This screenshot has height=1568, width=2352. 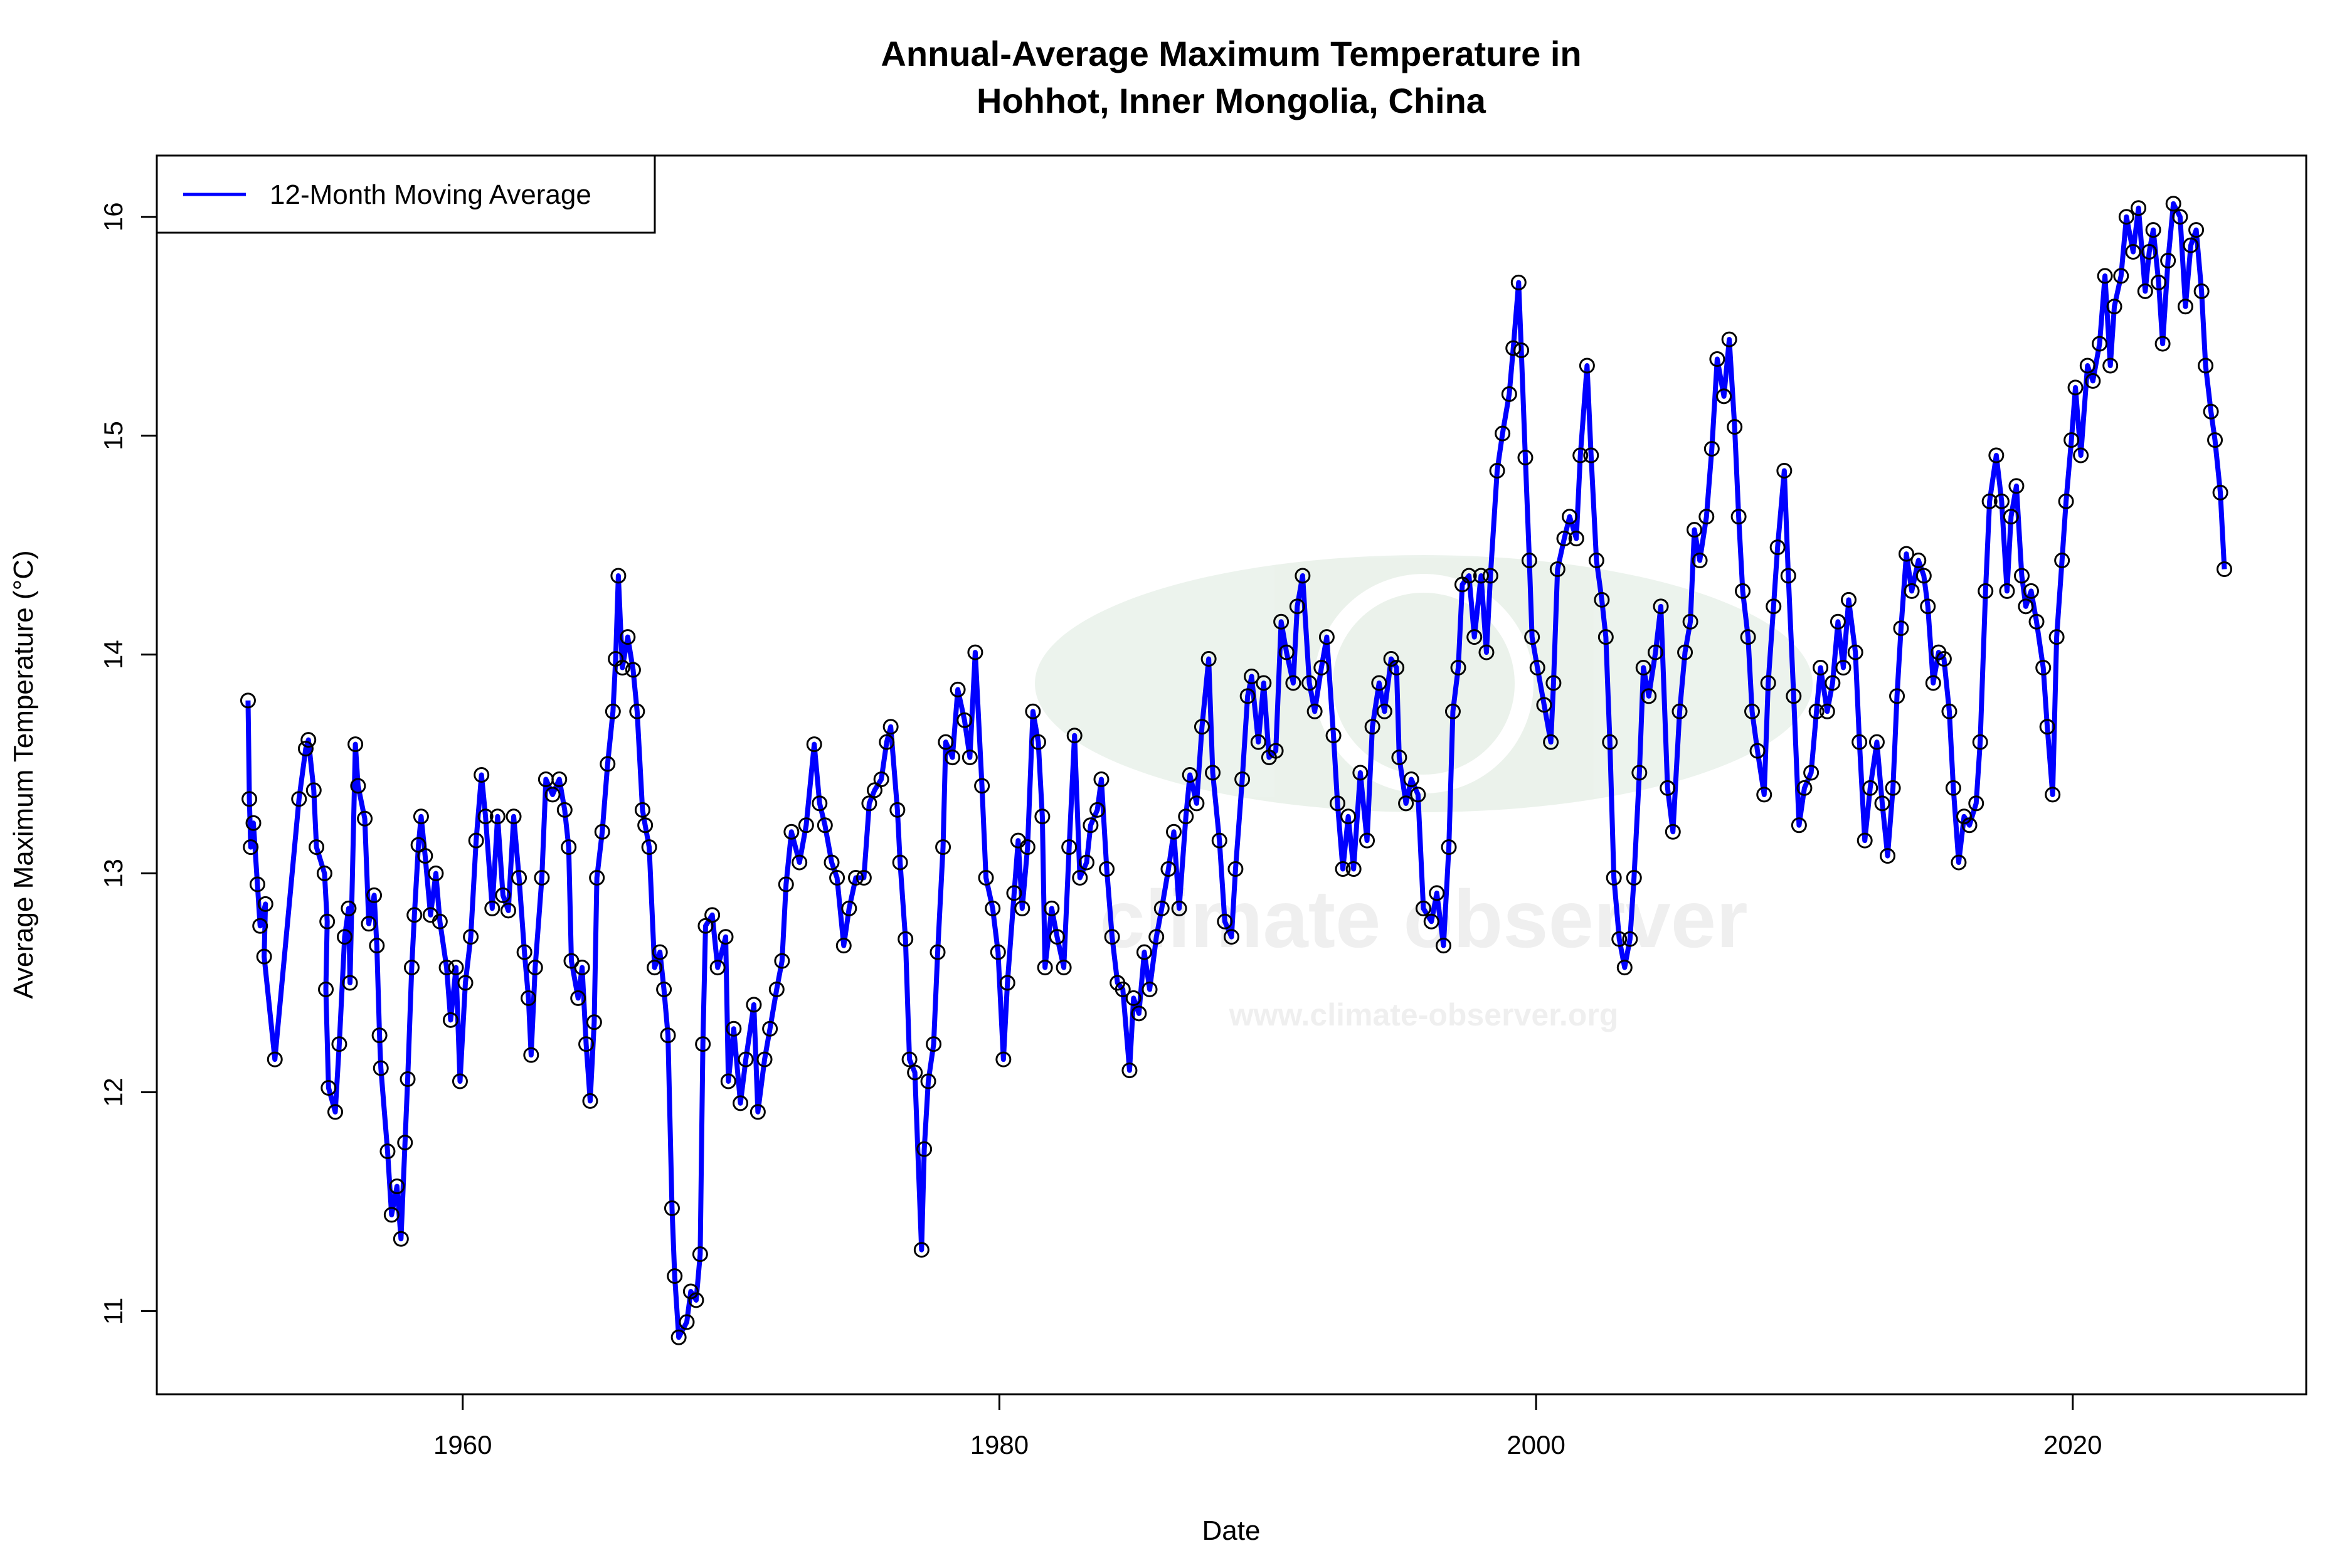 What do you see at coordinates (1231, 1530) in the screenshot?
I see `x-axis-label: Date` at bounding box center [1231, 1530].